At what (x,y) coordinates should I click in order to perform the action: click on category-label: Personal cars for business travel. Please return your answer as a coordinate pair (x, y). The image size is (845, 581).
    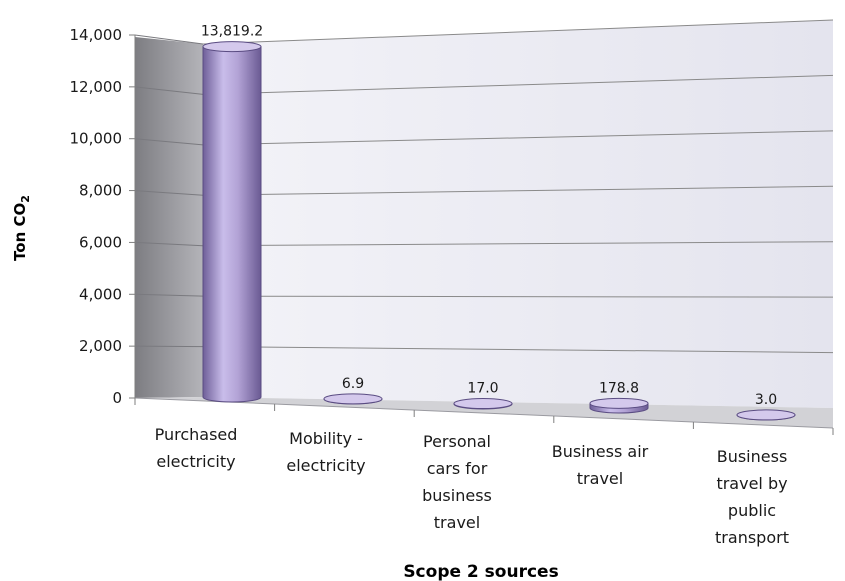
    Looking at the image, I should click on (457, 482).